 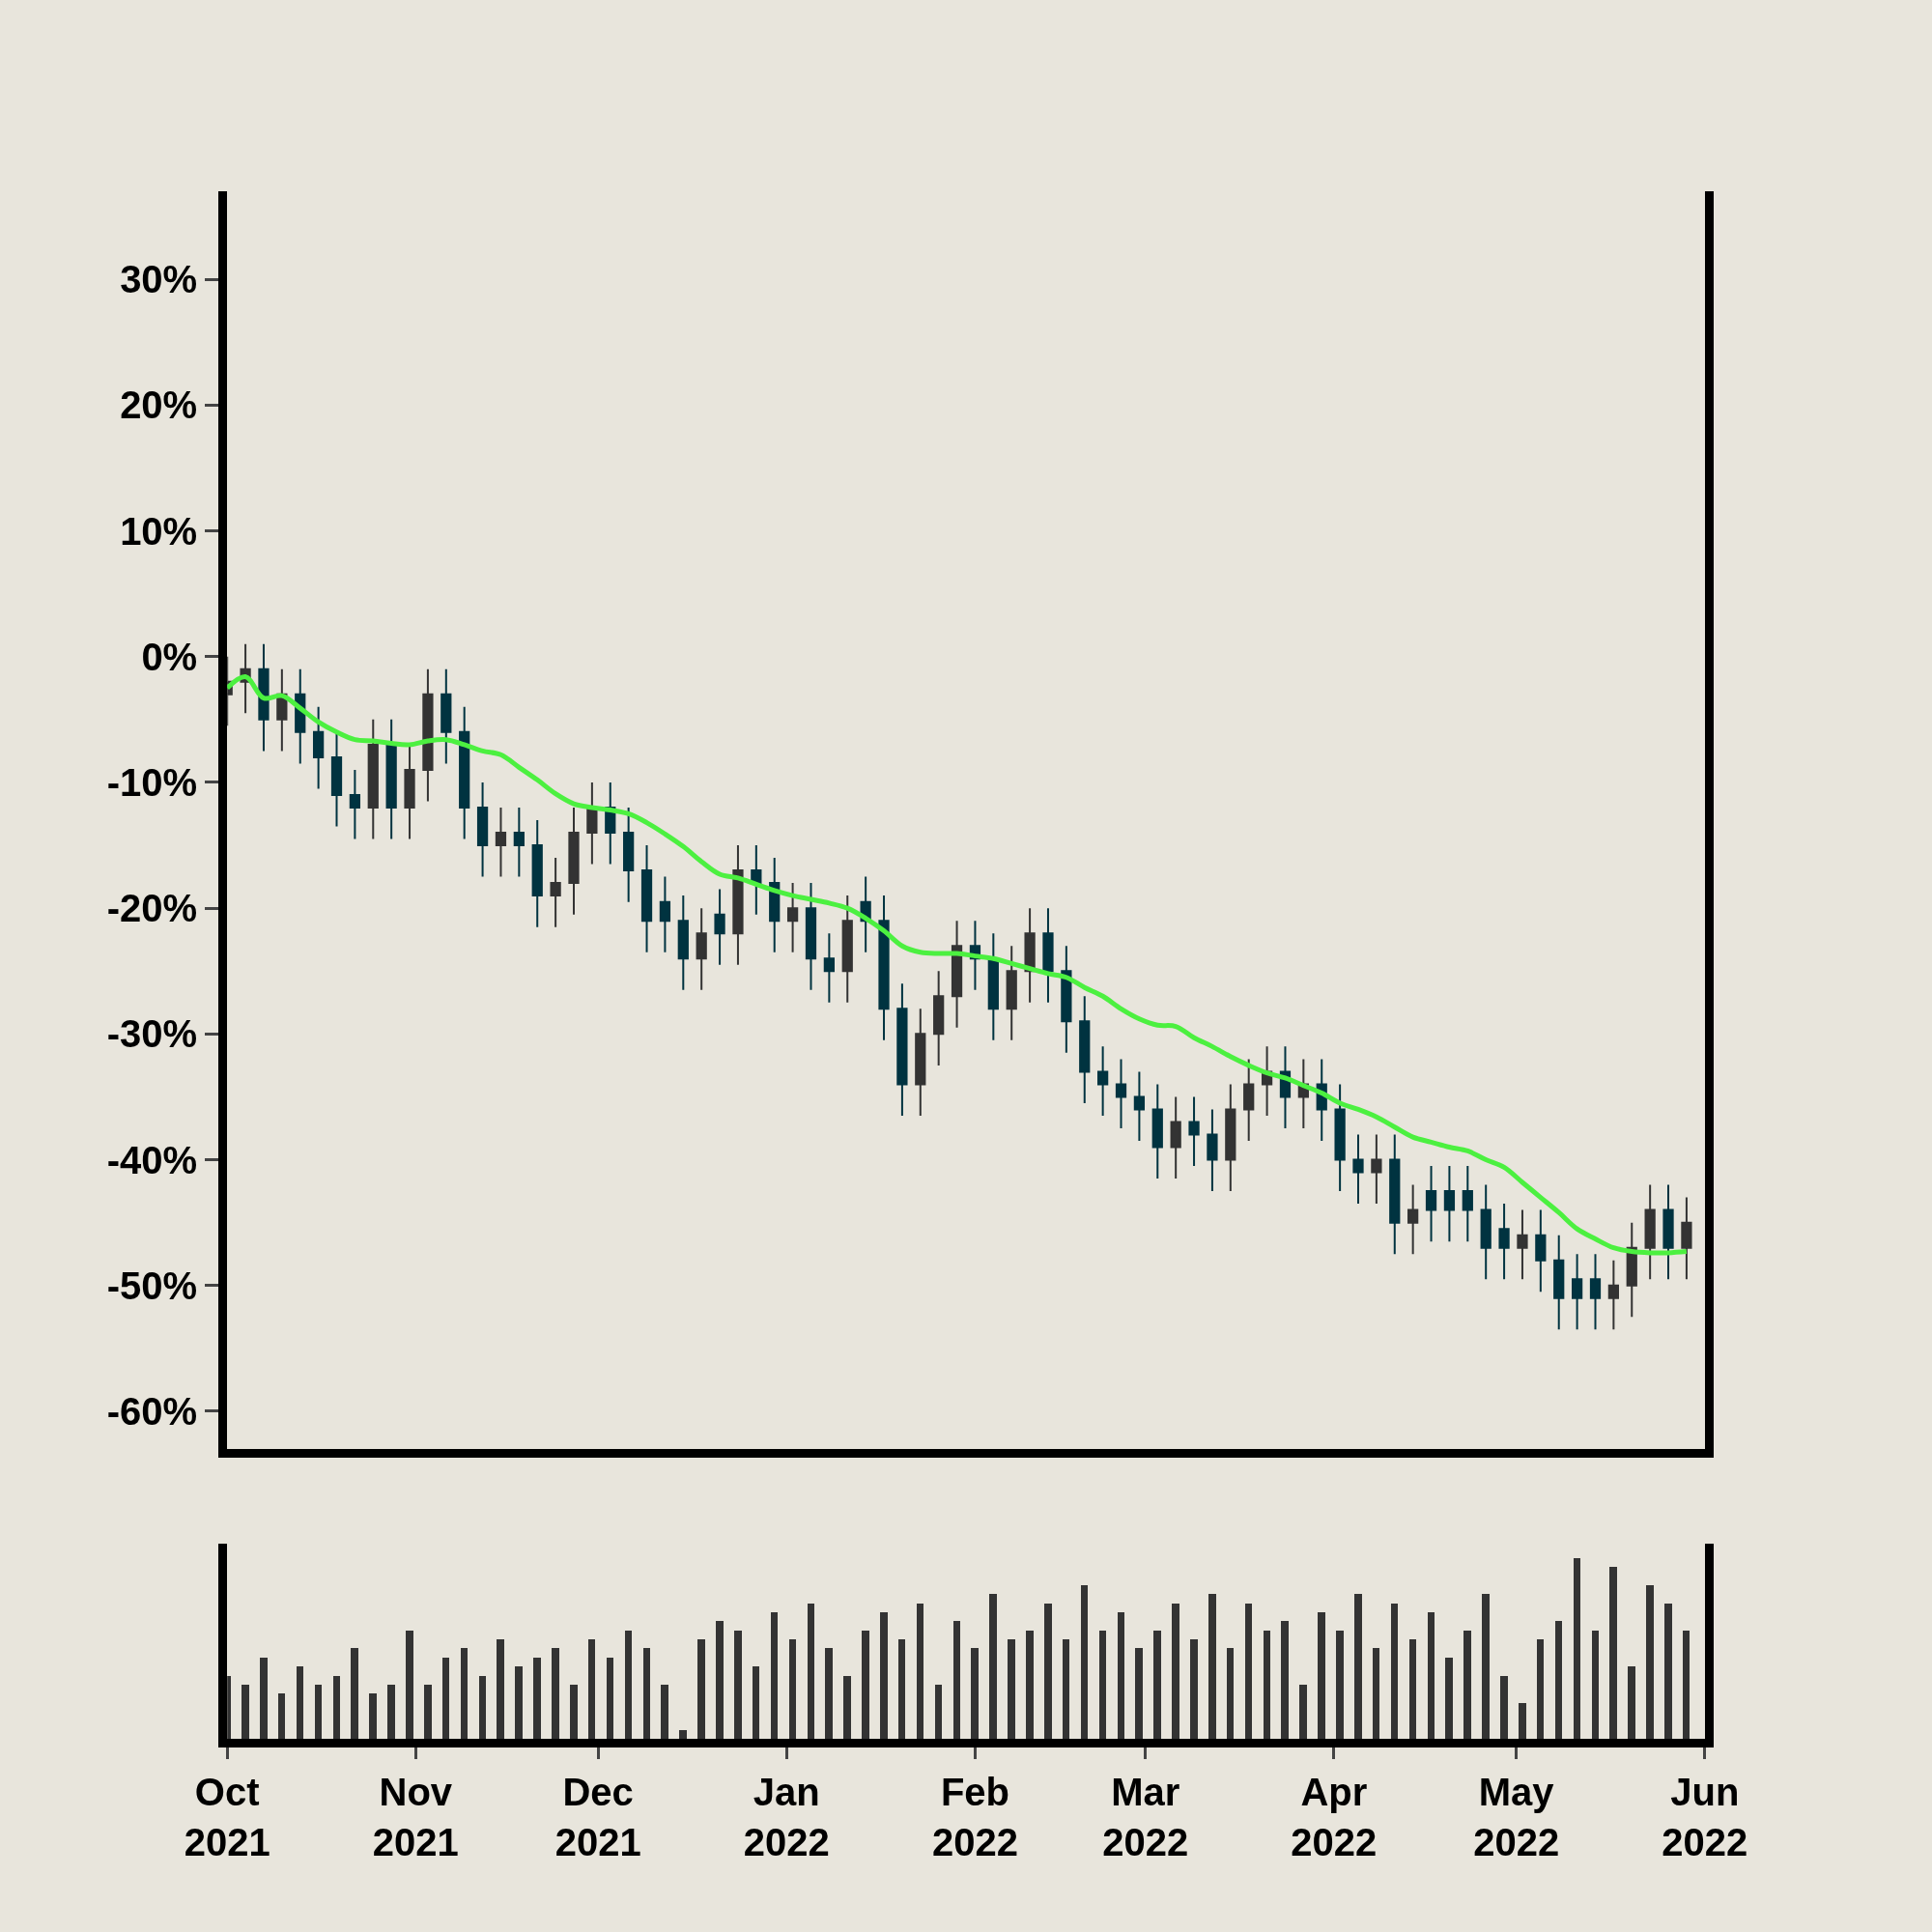 What do you see at coordinates (169, 656) in the screenshot?
I see `y-tick-label: 0%` at bounding box center [169, 656].